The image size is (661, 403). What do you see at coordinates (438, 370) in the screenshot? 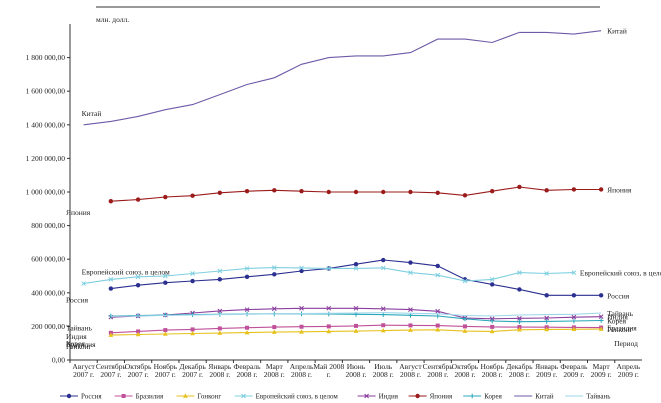
I see `x-tick-label: Сентябрь 2008 г.` at bounding box center [438, 370].